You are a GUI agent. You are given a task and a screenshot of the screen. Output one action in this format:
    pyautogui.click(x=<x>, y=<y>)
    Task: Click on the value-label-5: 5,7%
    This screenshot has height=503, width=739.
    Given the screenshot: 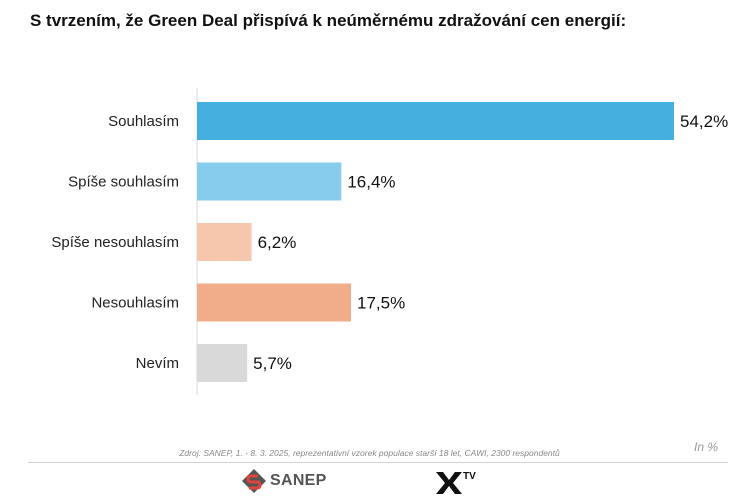 What is the action you would take?
    pyautogui.click(x=272, y=363)
    